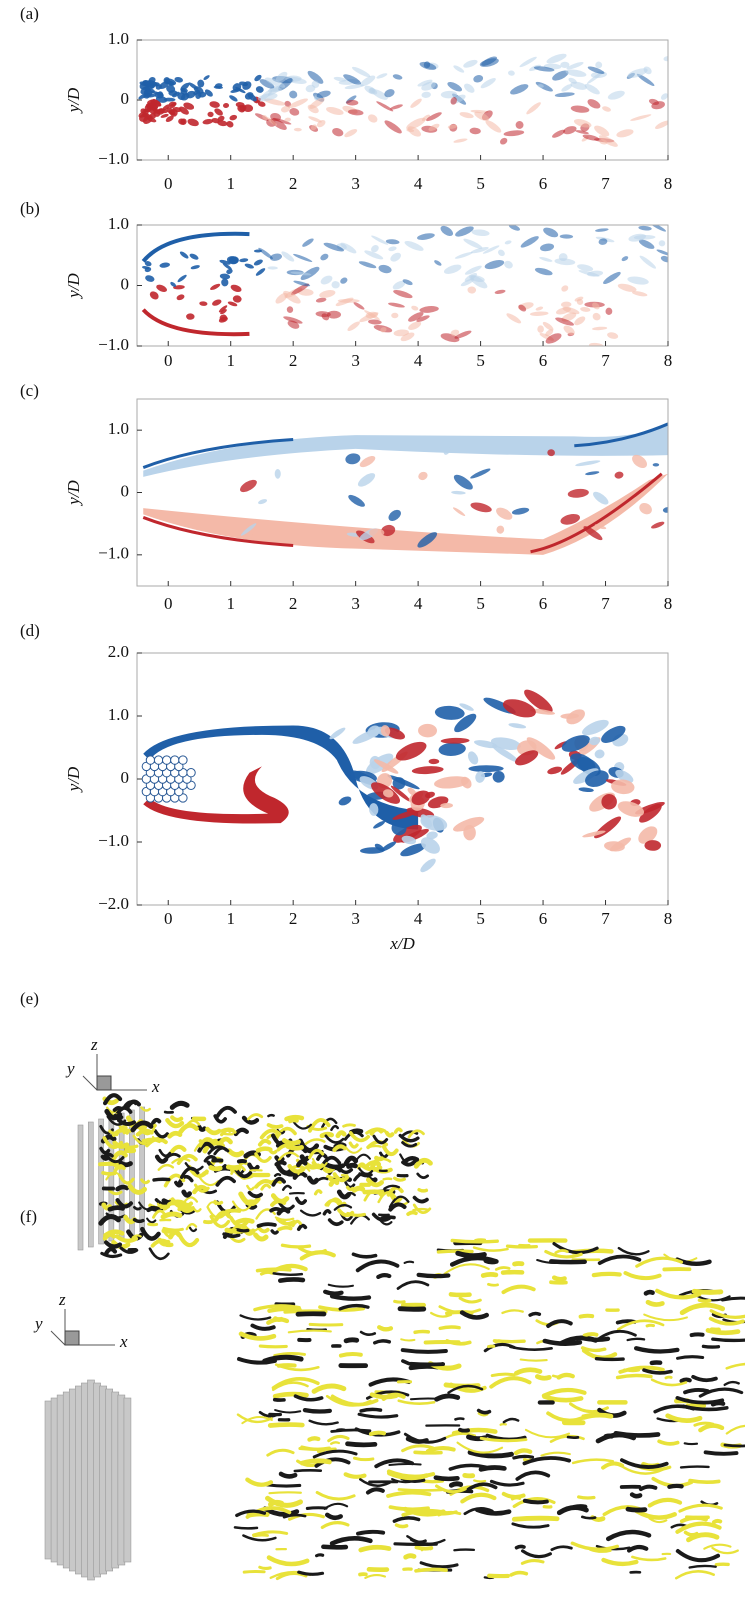  What do you see at coordinates (195, 247) in the screenshot?
I see `shear-line` at bounding box center [195, 247].